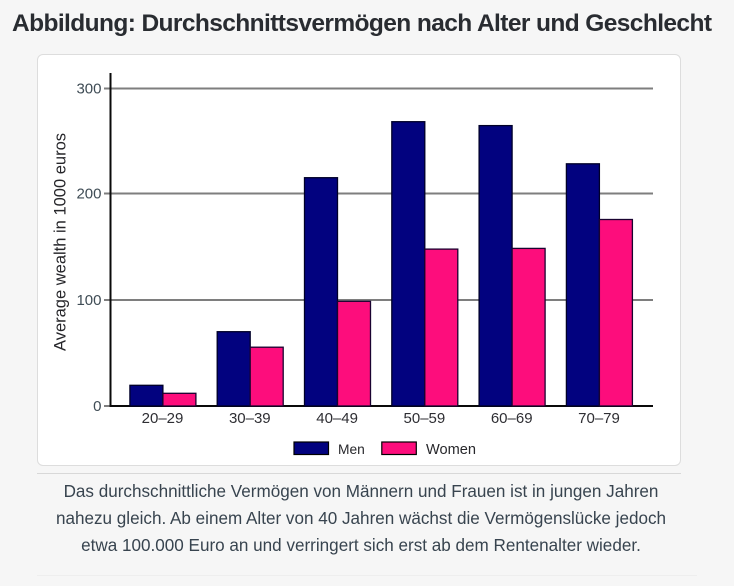 The image size is (734, 586). I want to click on svg-text: 20–29, so click(163, 418).